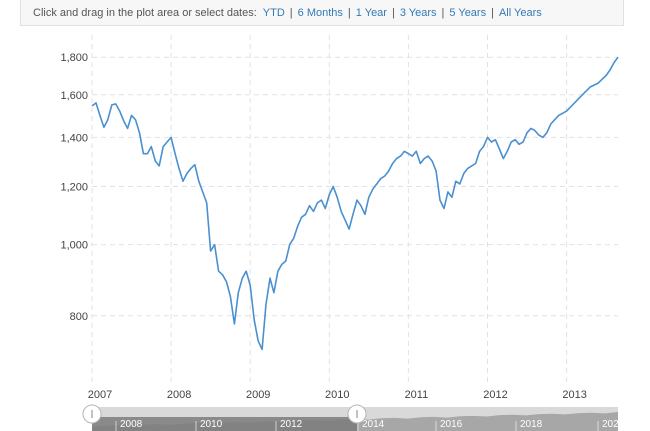 The width and height of the screenshot is (650, 431). What do you see at coordinates (74, 96) in the screenshot?
I see `y-tick-label: 1,600` at bounding box center [74, 96].